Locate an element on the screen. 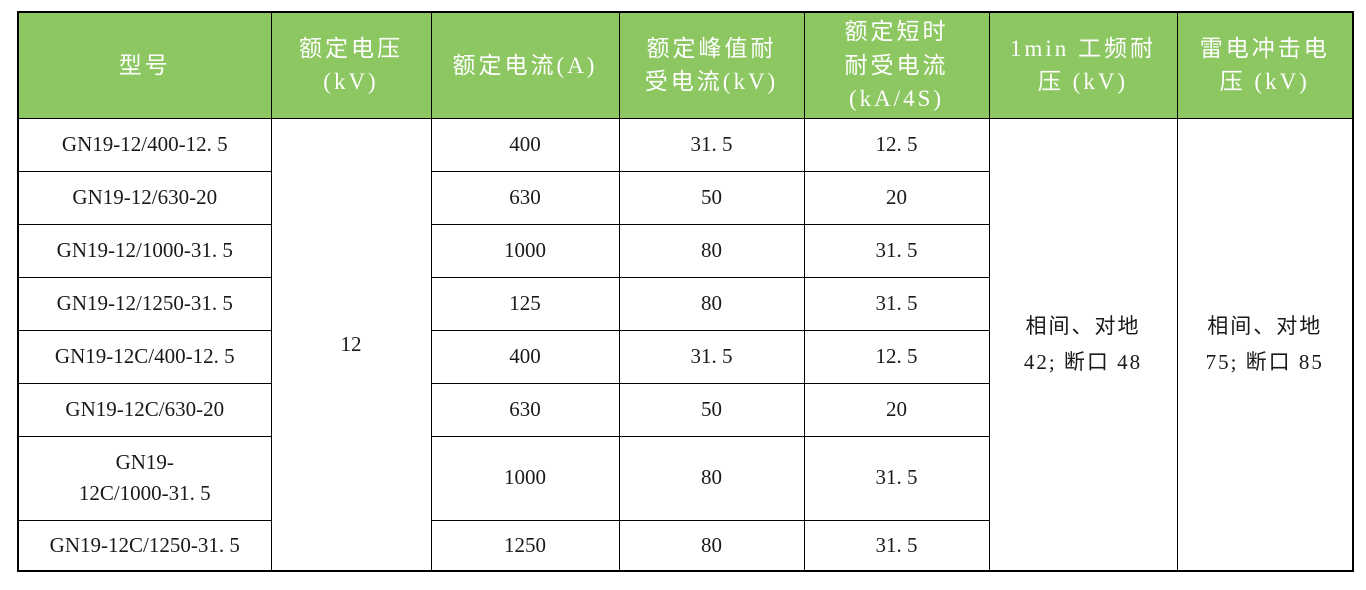  table-row: GN19-12/1250-31. 5 125 80 31. 5 is located at coordinates (685, 303).